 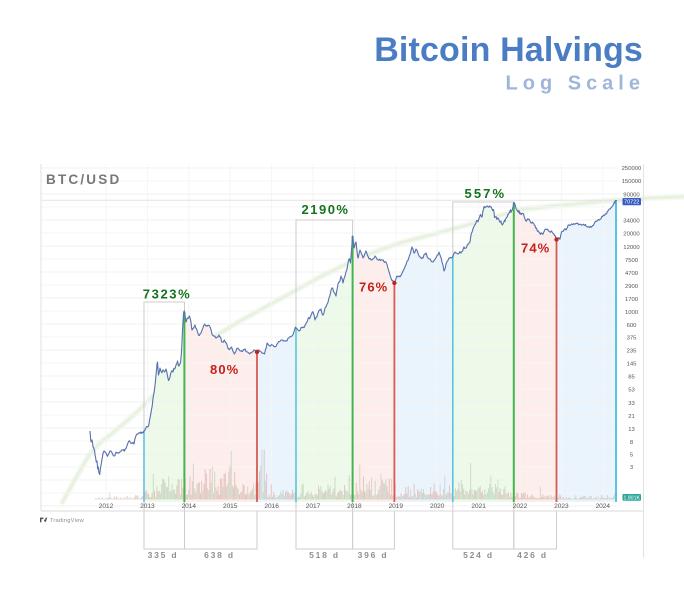 I want to click on svg-text: Bitcoin Halvings, so click(x=508, y=50).